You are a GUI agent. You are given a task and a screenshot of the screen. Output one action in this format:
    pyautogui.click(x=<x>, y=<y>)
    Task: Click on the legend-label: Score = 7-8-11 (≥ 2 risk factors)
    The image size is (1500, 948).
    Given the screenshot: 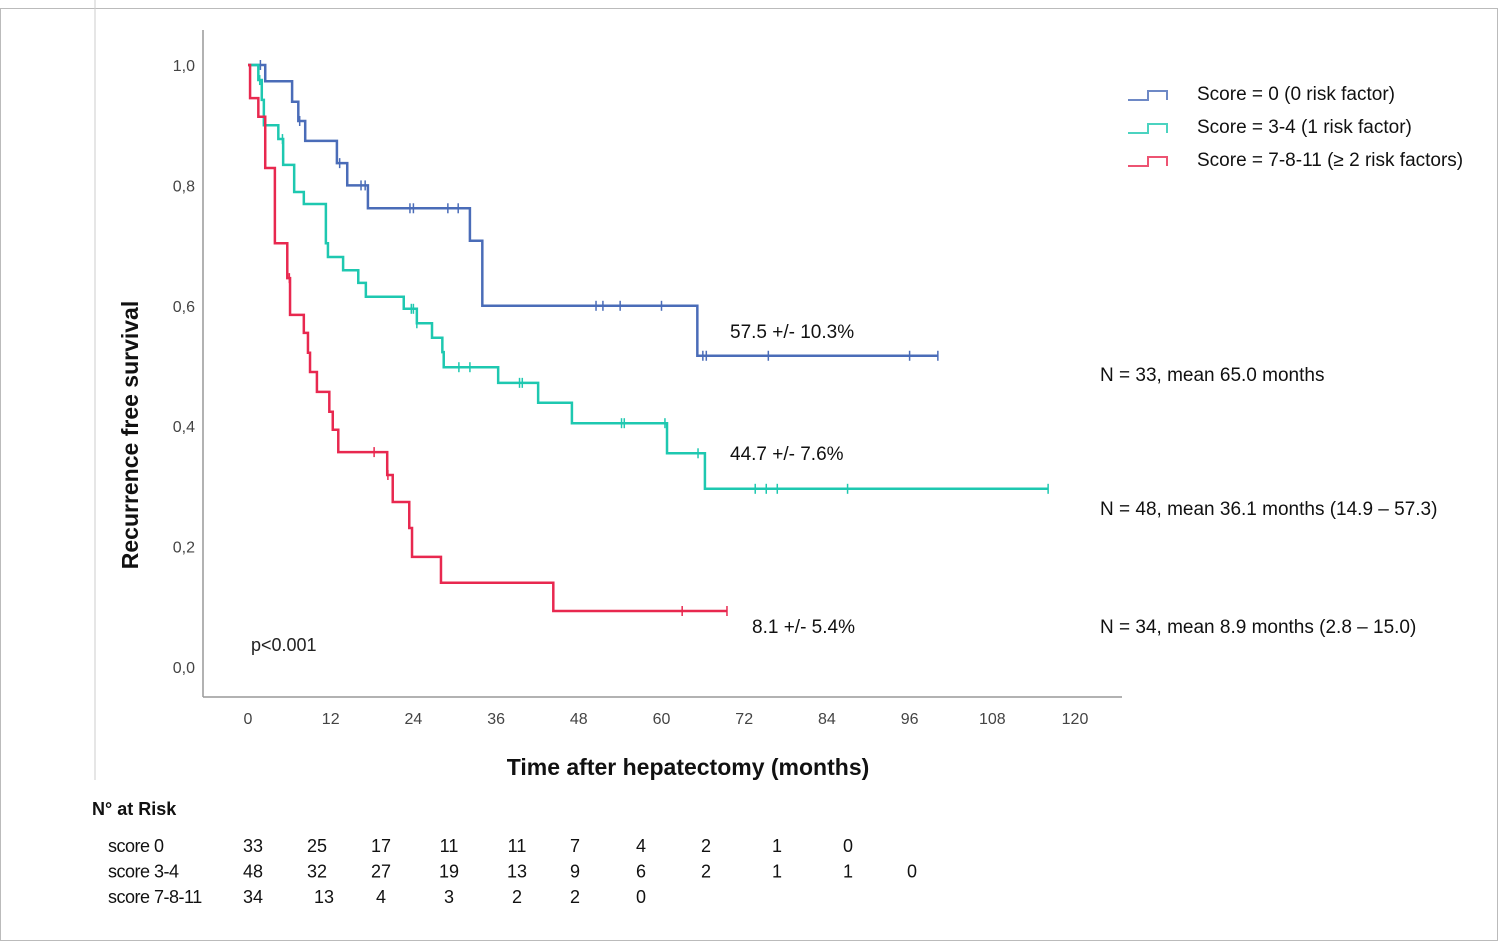 What is the action you would take?
    pyautogui.click(x=1330, y=160)
    